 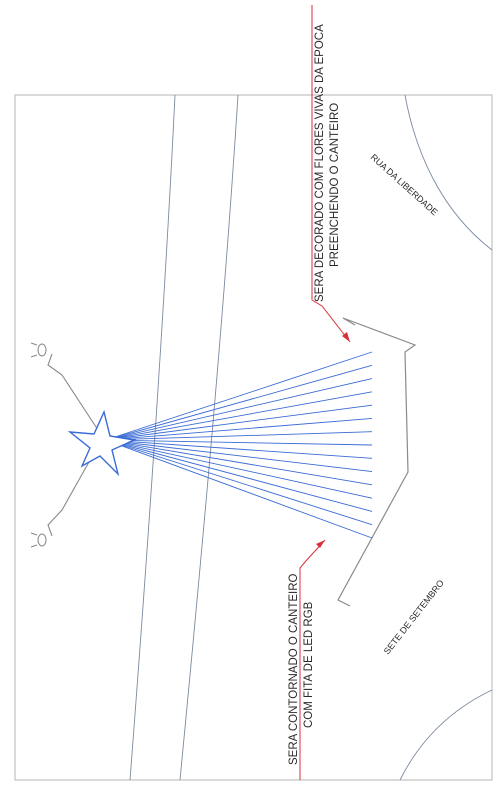 I want to click on annotation-top-line2: PREENCHENDO O CANTEIRO, so click(x=335, y=185).